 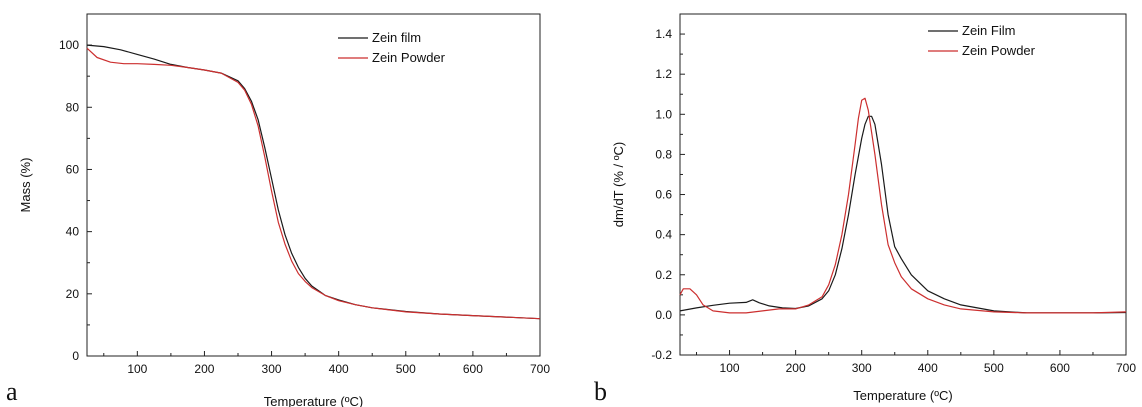 I want to click on y-tick-label: 1.2, so click(x=663, y=74).